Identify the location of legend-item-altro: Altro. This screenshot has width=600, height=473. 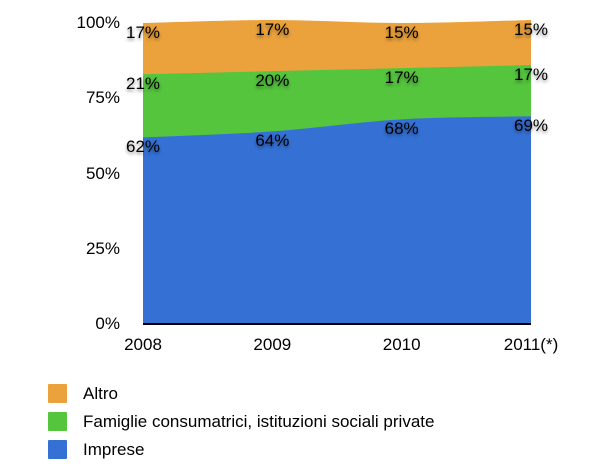
(241, 393).